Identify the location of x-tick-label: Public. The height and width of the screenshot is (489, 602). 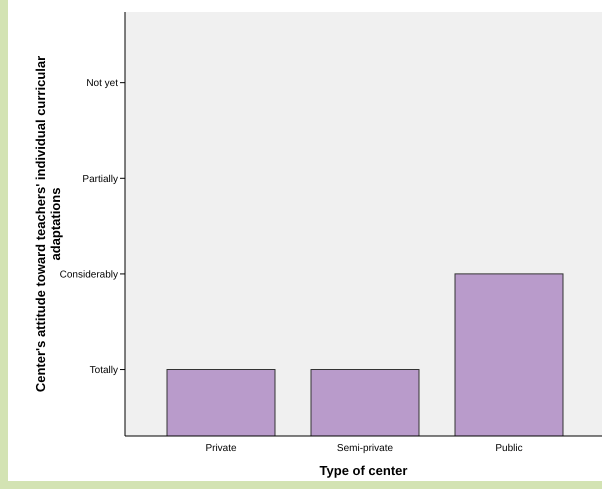
(509, 448).